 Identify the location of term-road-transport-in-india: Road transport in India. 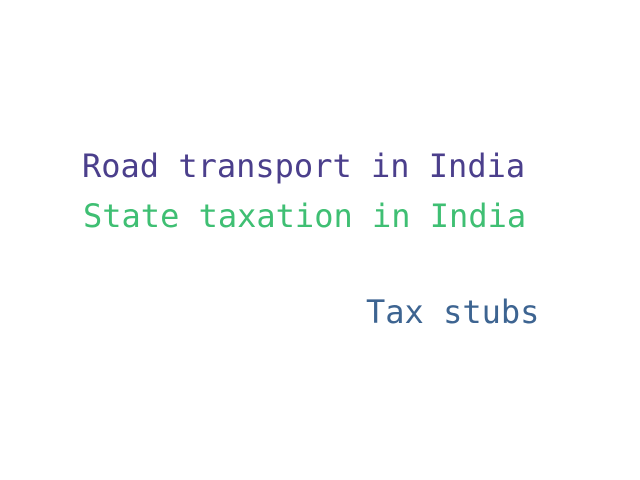
(304, 166).